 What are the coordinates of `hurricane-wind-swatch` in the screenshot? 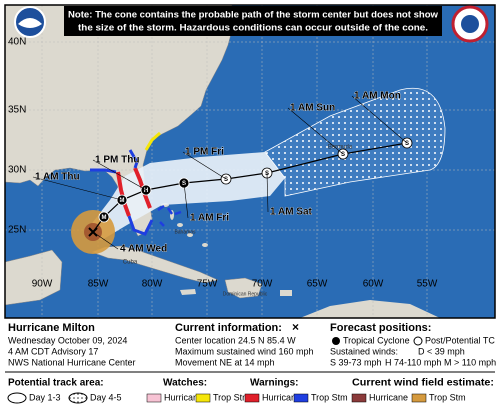 It's located at (359, 398).